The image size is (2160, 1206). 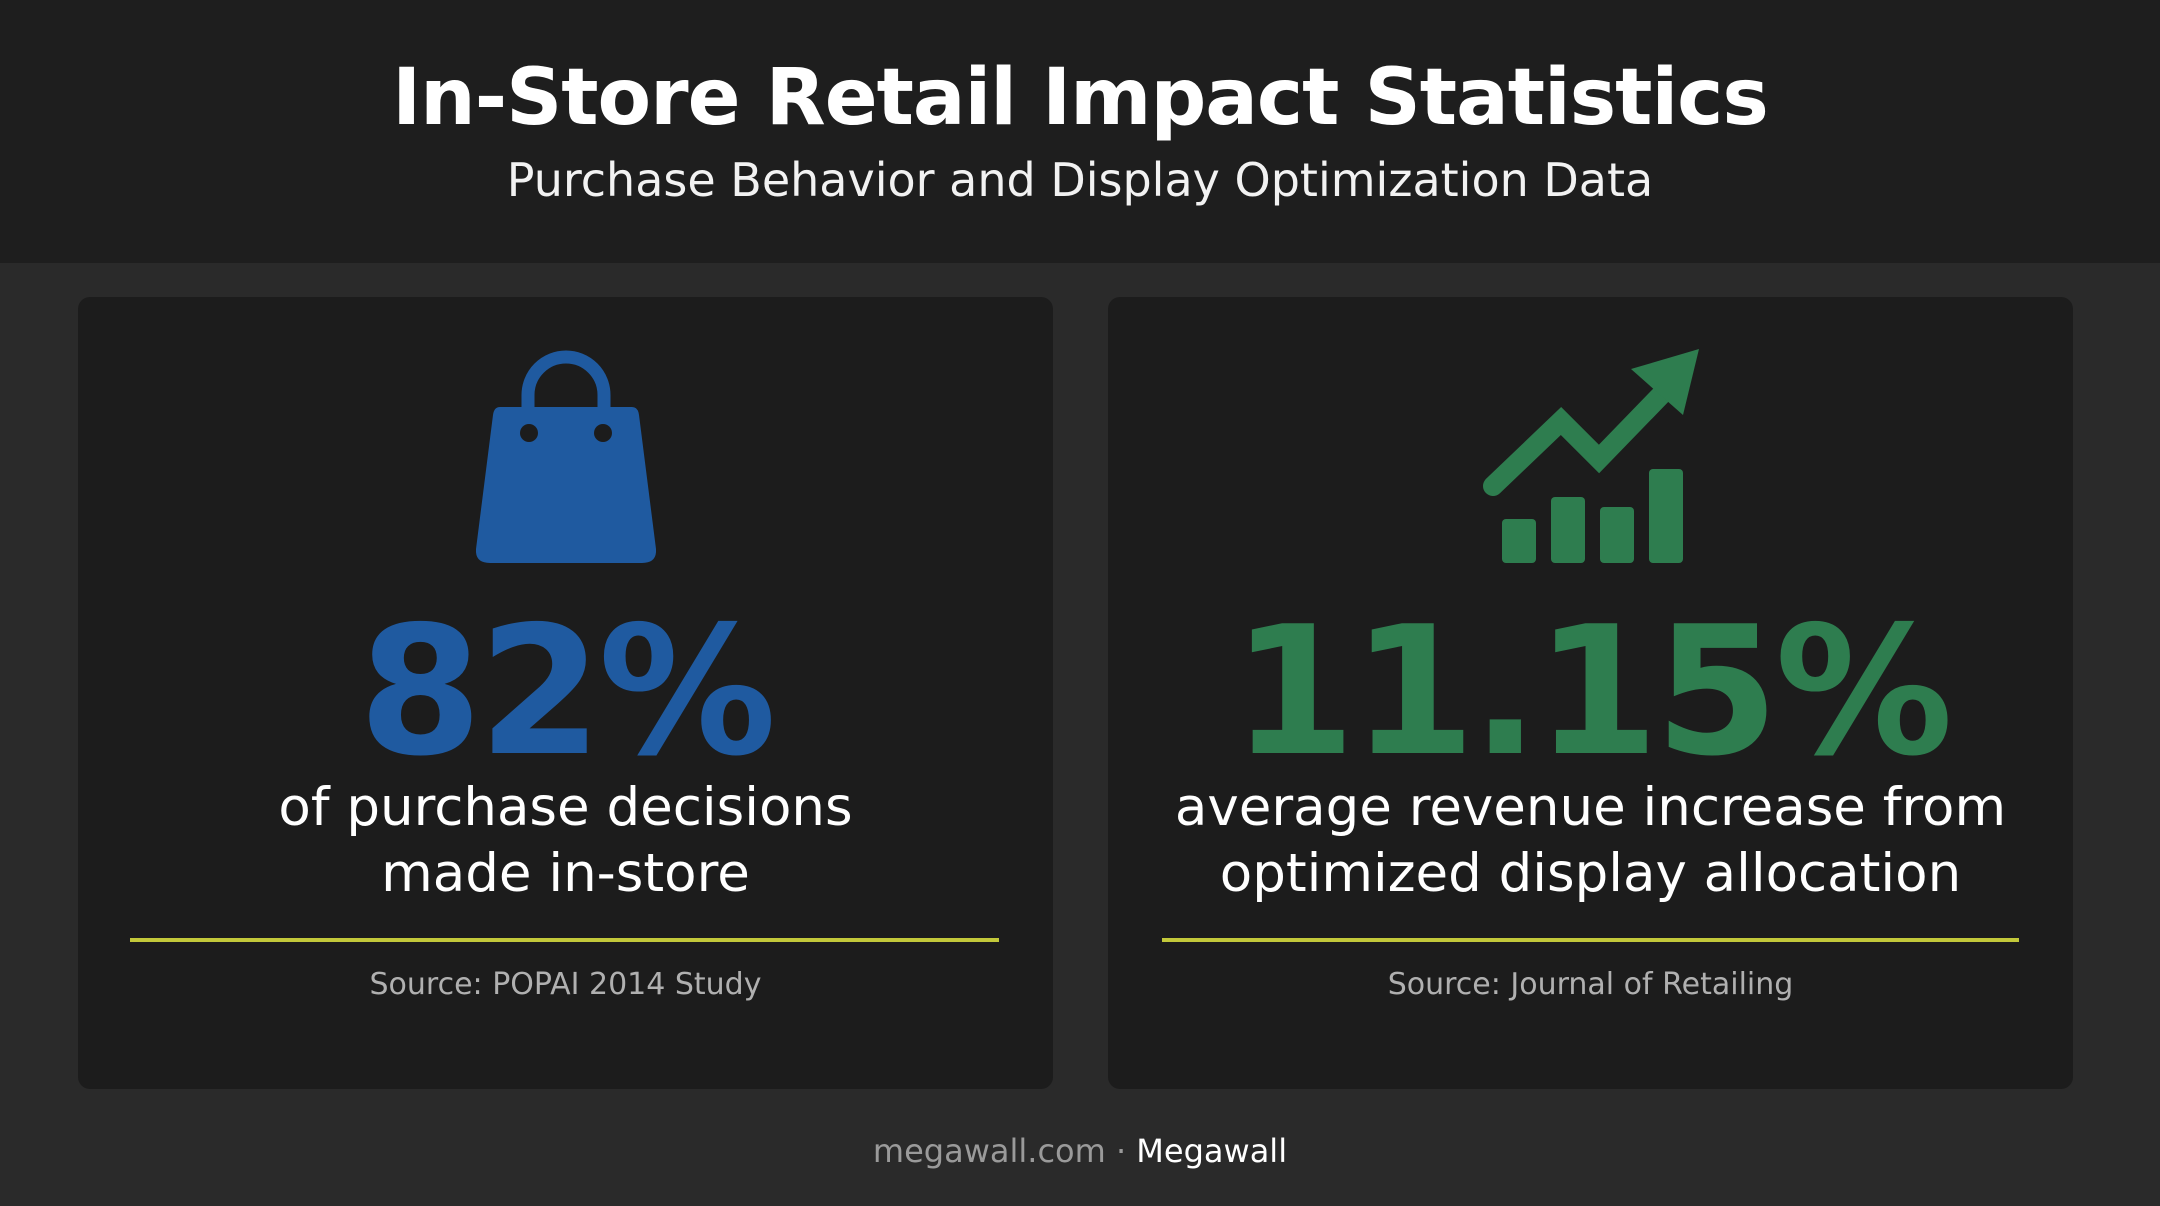 What do you see at coordinates (1590, 807) in the screenshot?
I see `stat-description-line-1: average revenue increase from` at bounding box center [1590, 807].